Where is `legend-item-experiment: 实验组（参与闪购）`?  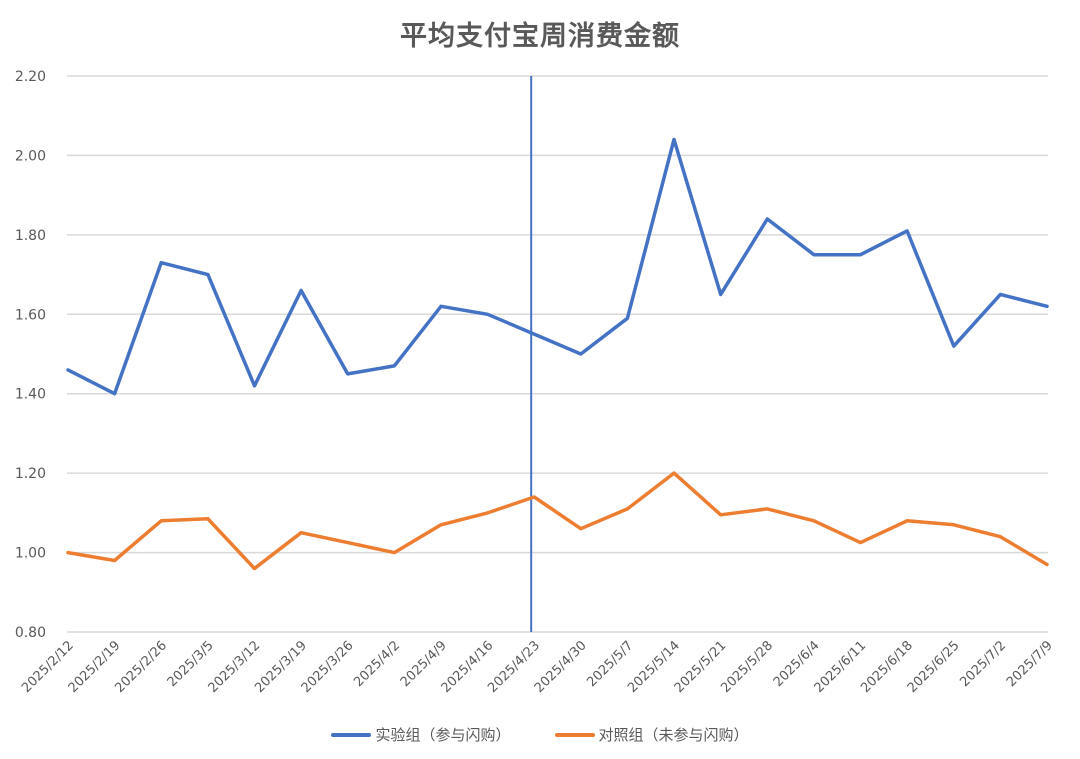 legend-item-experiment: 实验组（参与闪购） is located at coordinates (421, 734).